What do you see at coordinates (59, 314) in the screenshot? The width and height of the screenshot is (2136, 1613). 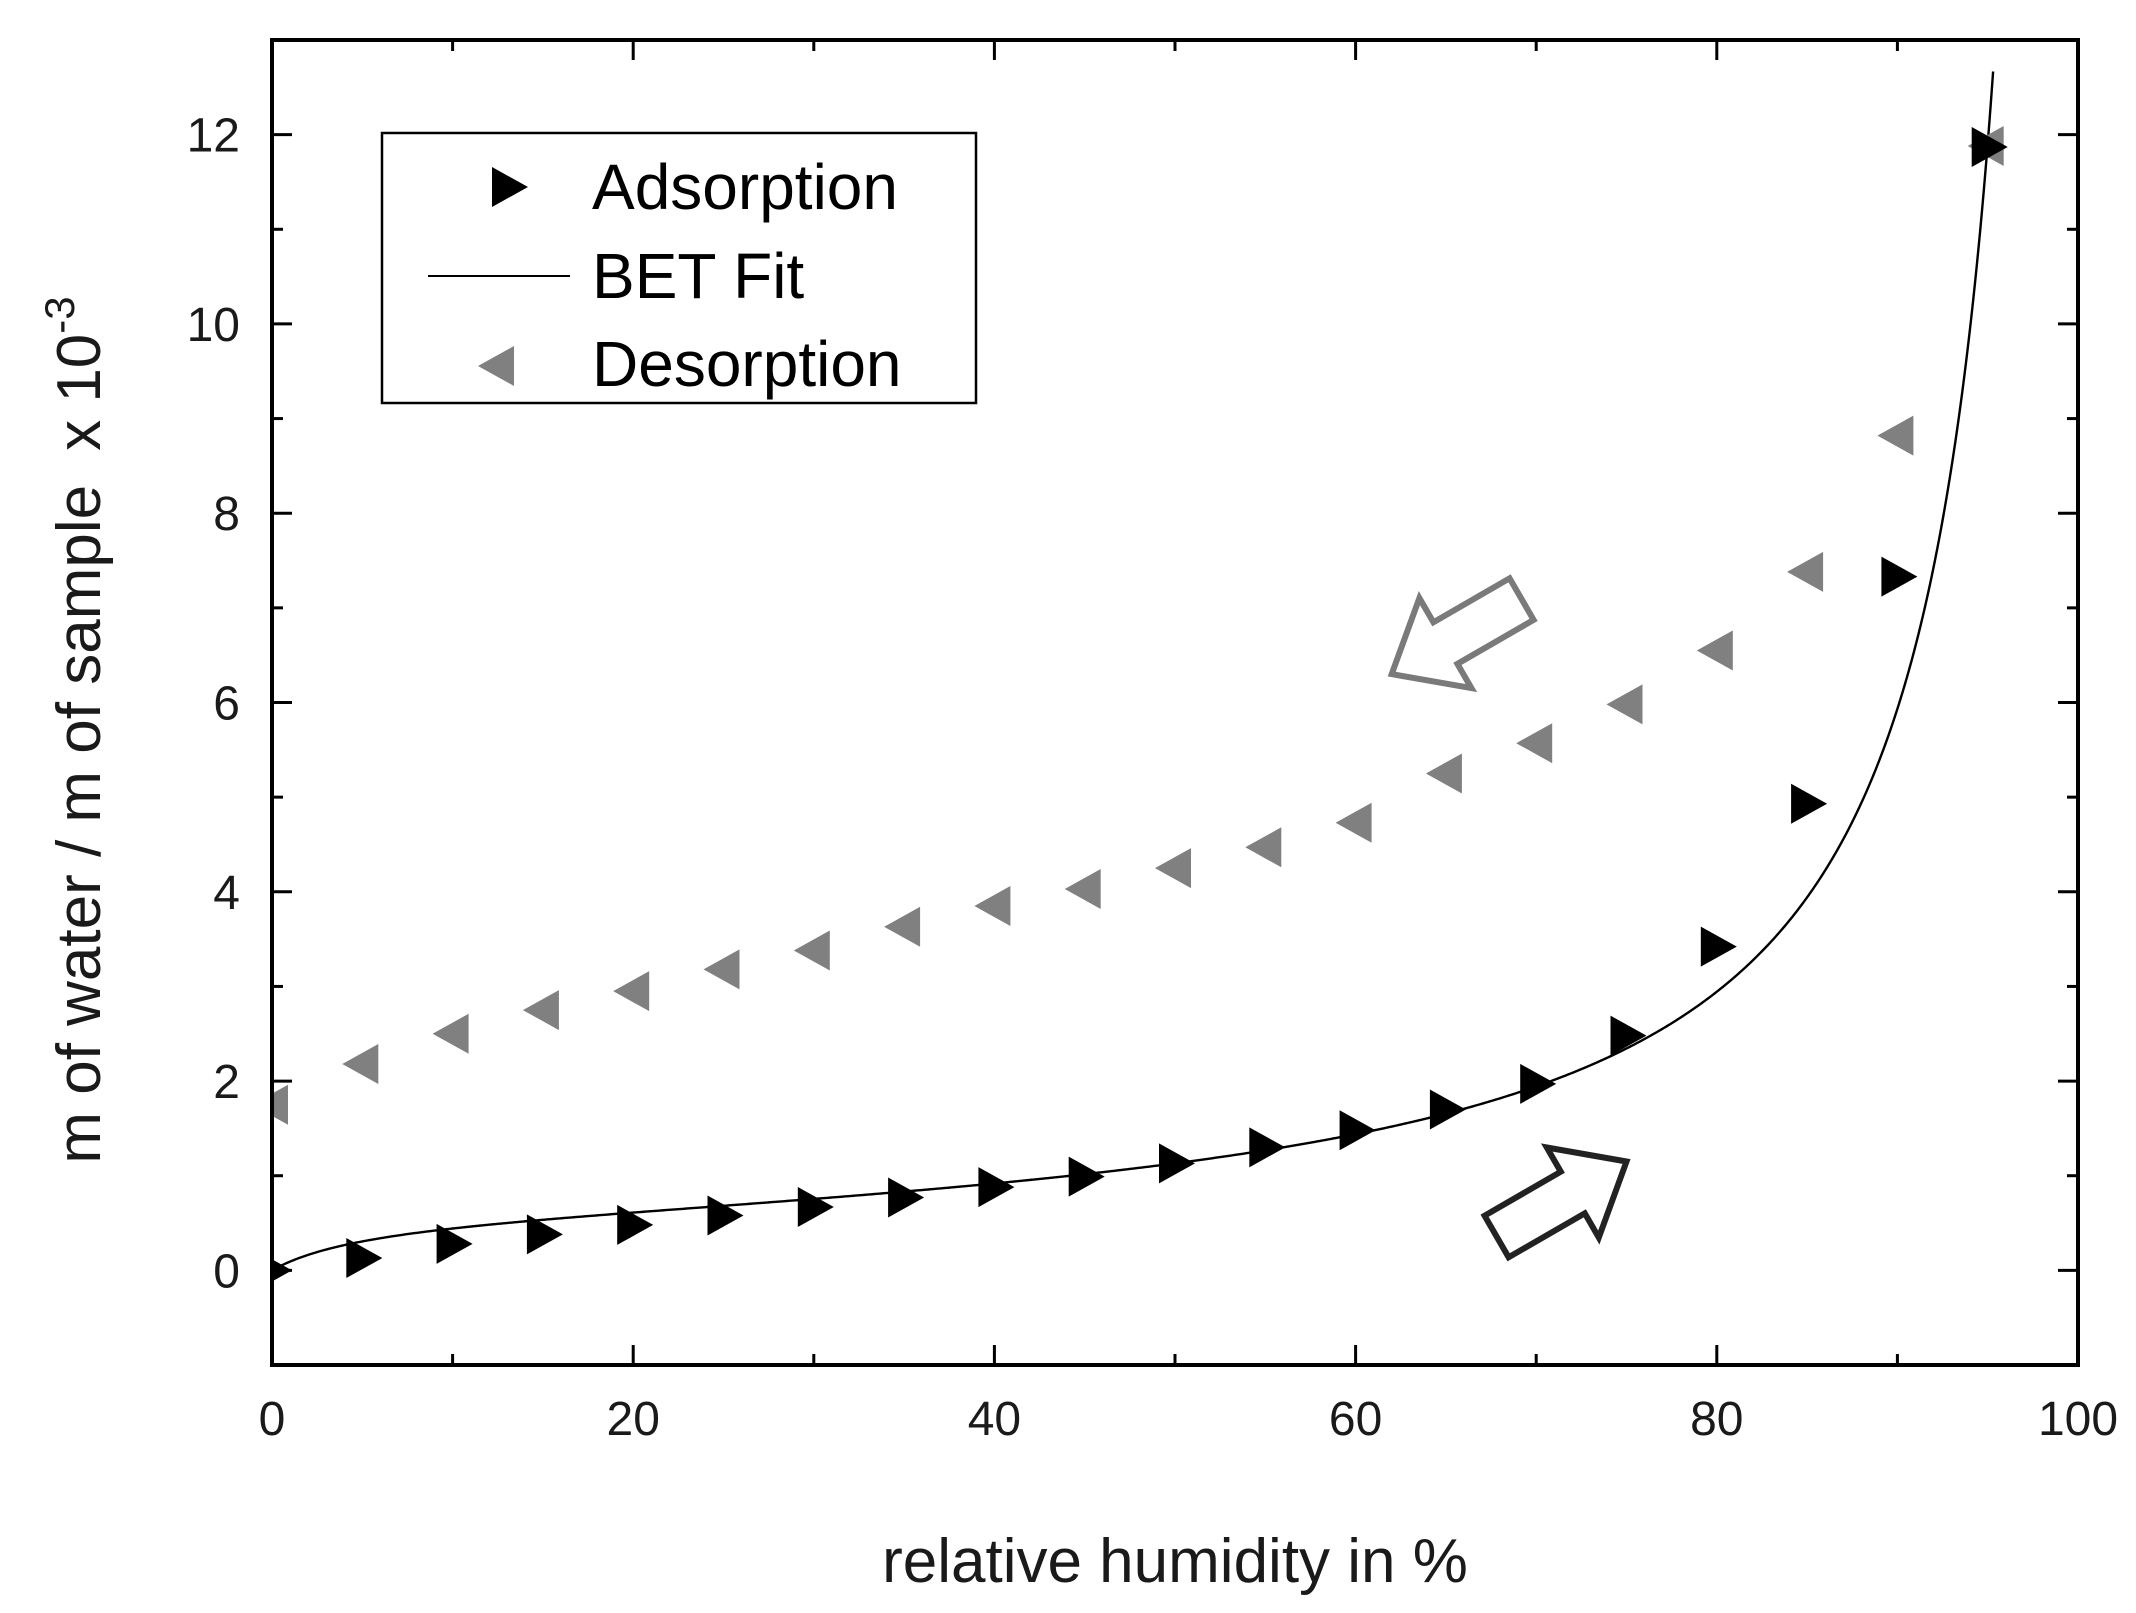 I see `y-axis-exponent: -3` at bounding box center [59, 314].